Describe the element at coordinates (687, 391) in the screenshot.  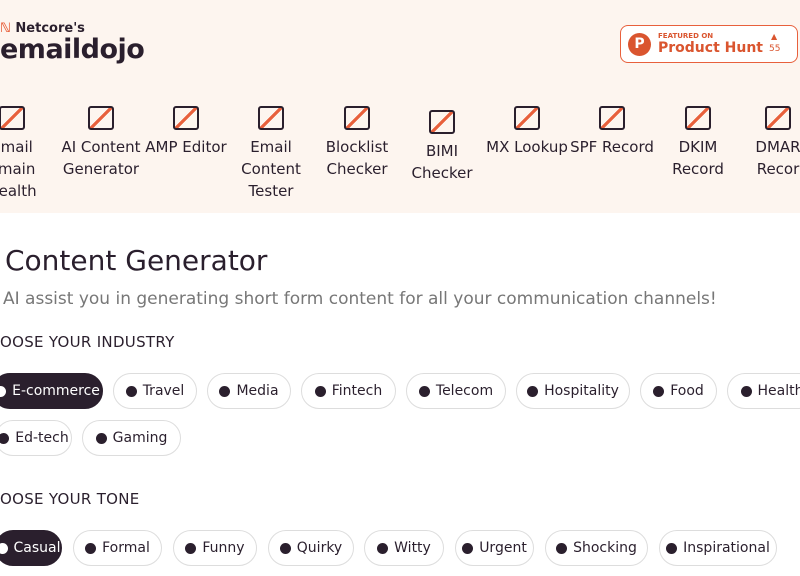
I see `chip-label: Food` at that location.